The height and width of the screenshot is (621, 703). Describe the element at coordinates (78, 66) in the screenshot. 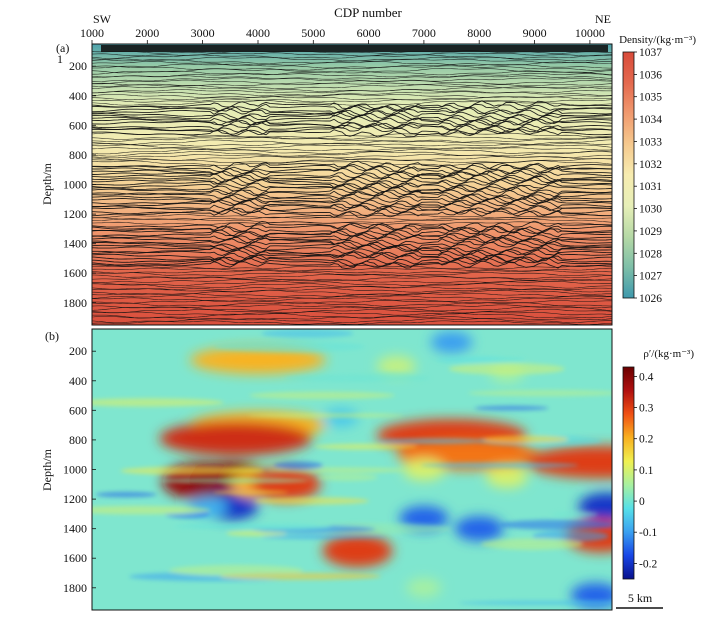

I see `y-tick-label: 200` at that location.